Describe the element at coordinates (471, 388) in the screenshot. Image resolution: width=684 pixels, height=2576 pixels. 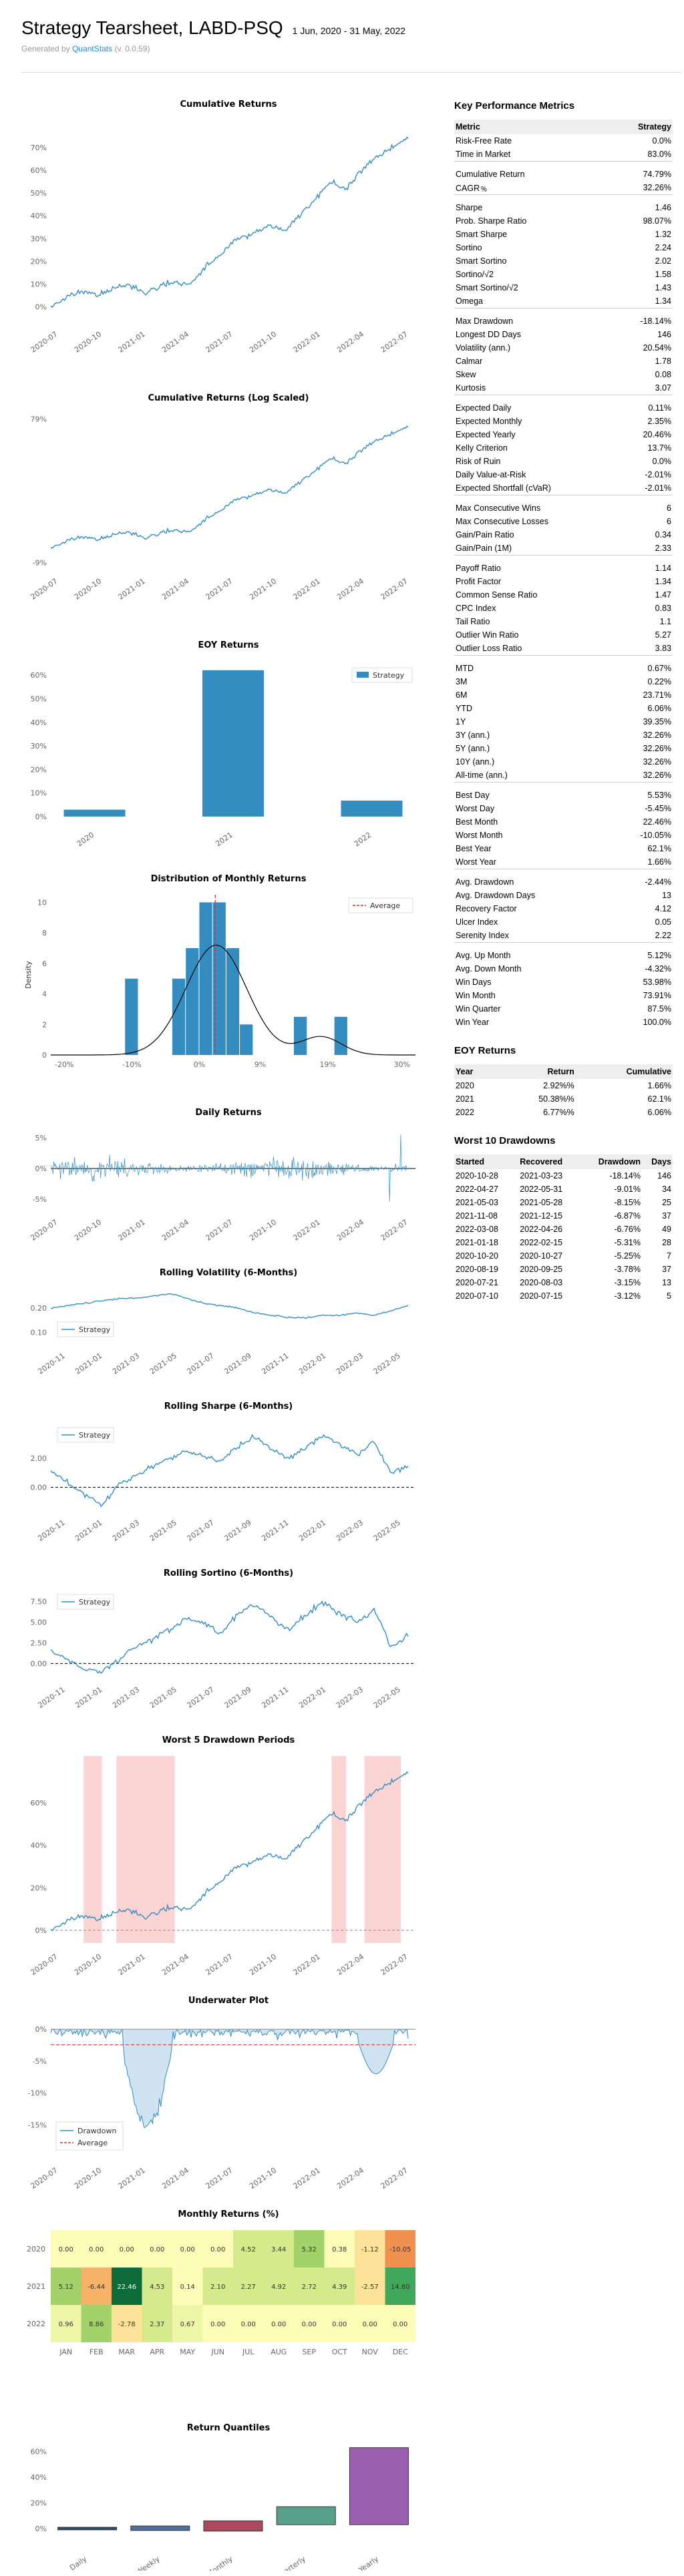
I see `metric-label: Kurtosis` at that location.